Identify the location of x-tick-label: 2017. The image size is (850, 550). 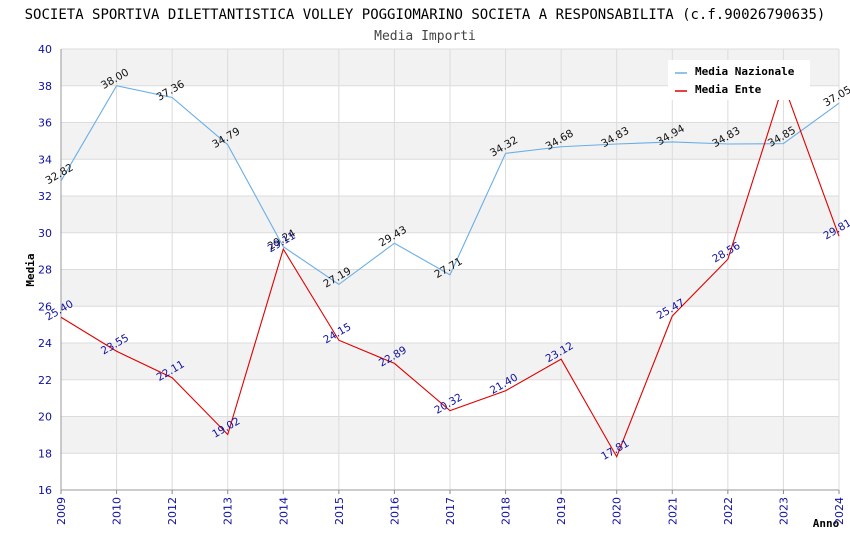
(450, 511).